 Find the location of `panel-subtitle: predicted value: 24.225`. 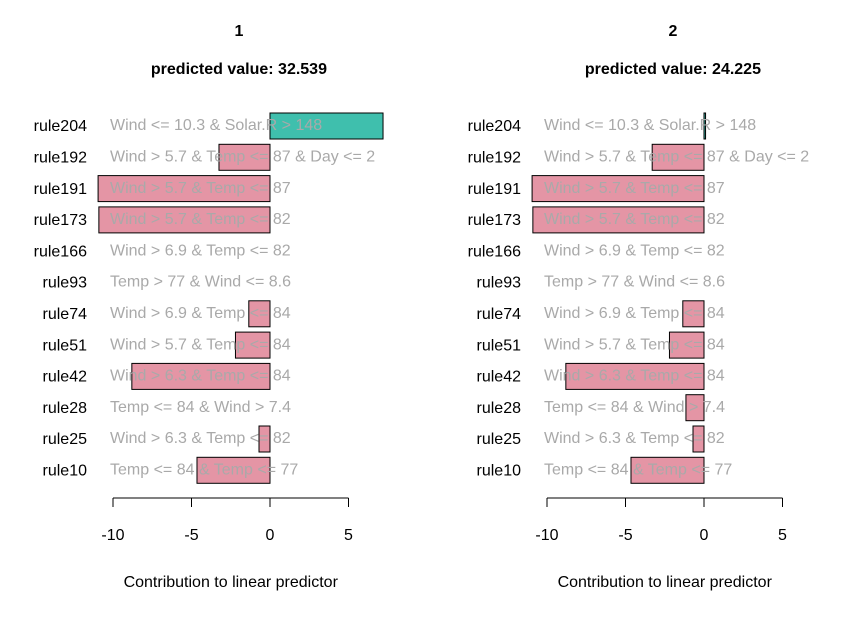

panel-subtitle: predicted value: 24.225 is located at coordinates (673, 69).